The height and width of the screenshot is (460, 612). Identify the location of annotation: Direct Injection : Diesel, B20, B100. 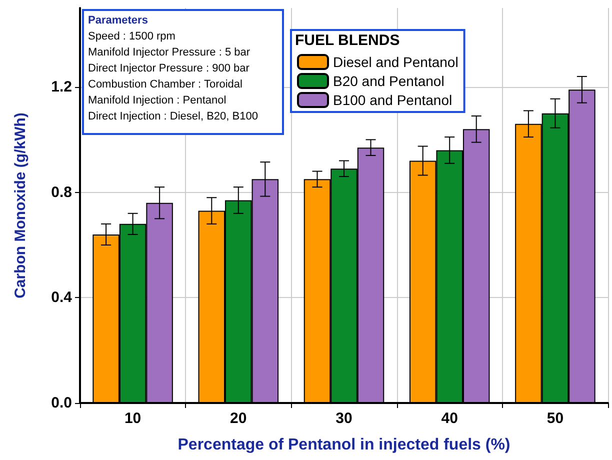
(173, 116).